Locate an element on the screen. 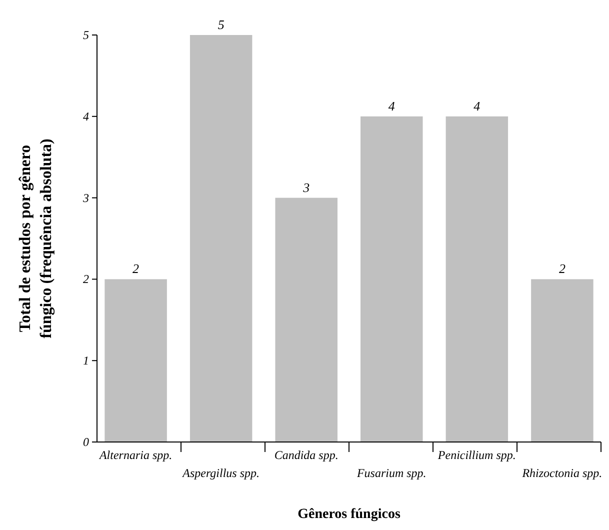 The image size is (609, 530). y-axis-title: Total de estudos por gênero fúngico (frequência absoluta) is located at coordinates (36, 238).